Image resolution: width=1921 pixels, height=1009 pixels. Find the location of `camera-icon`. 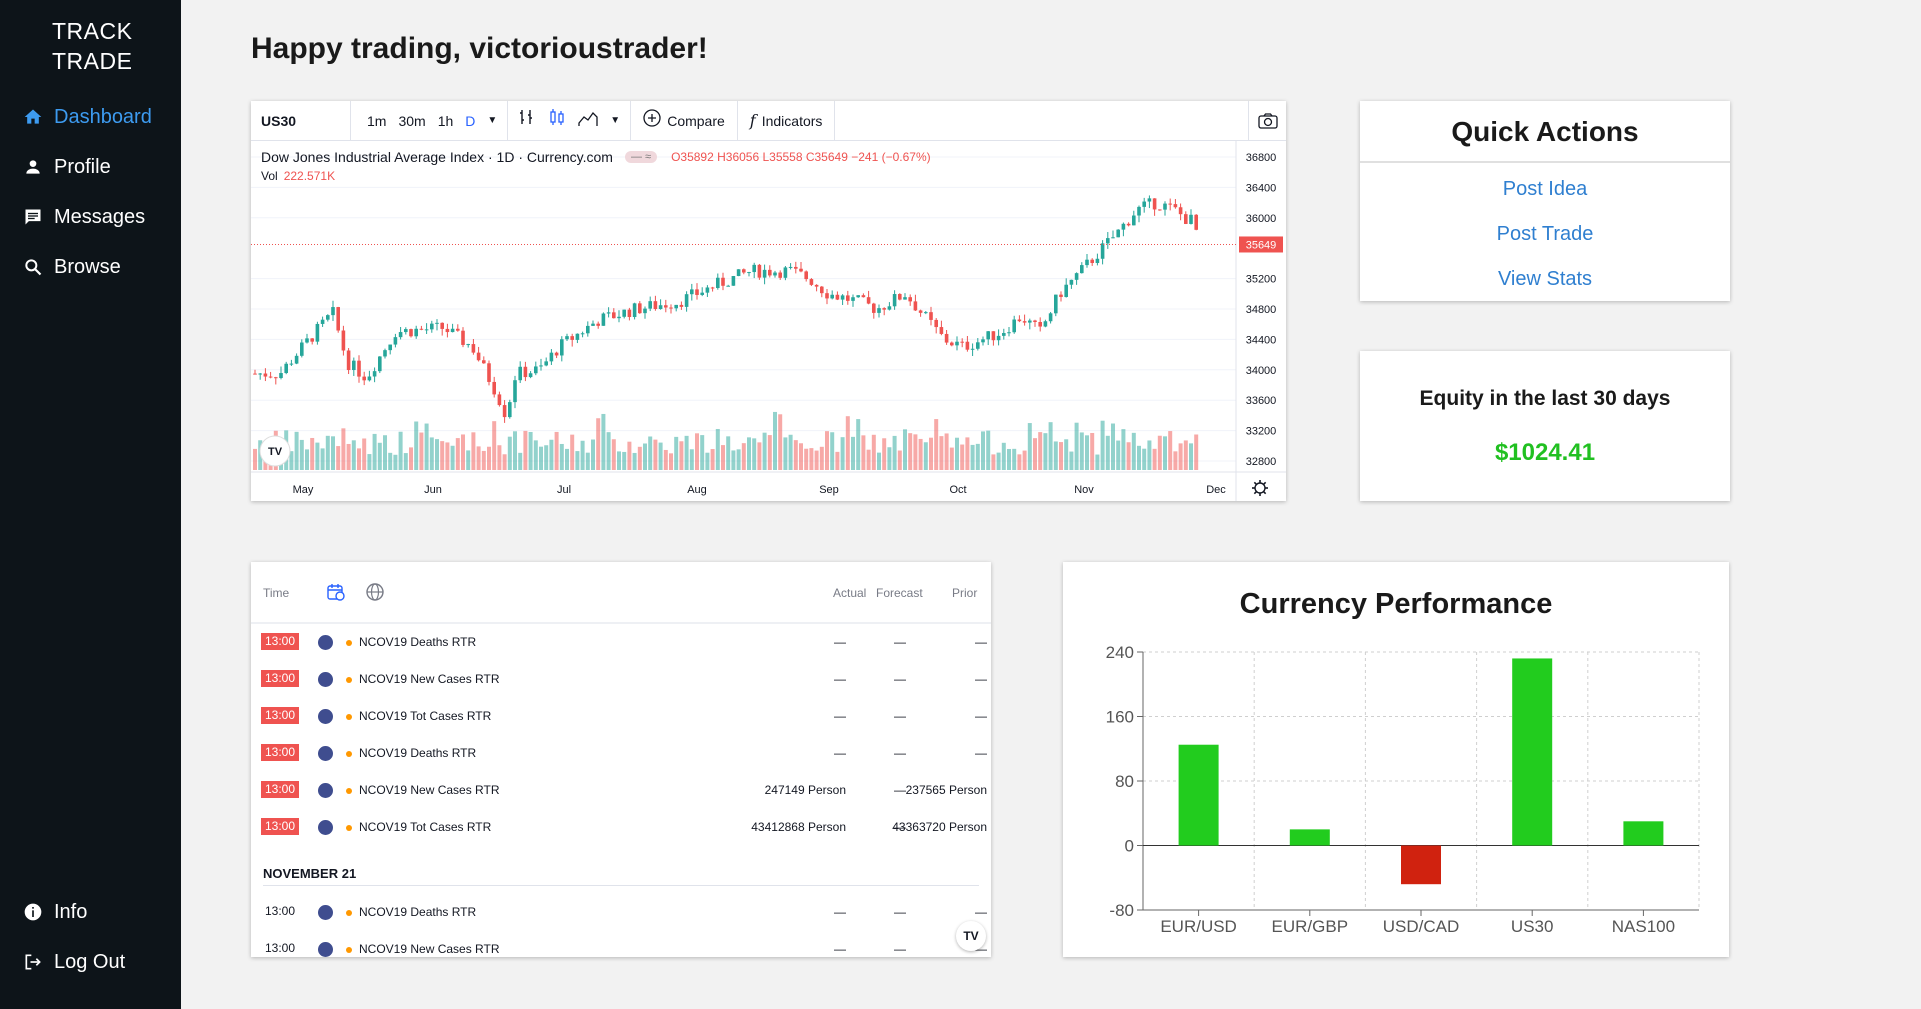

camera-icon is located at coordinates (1267, 121).